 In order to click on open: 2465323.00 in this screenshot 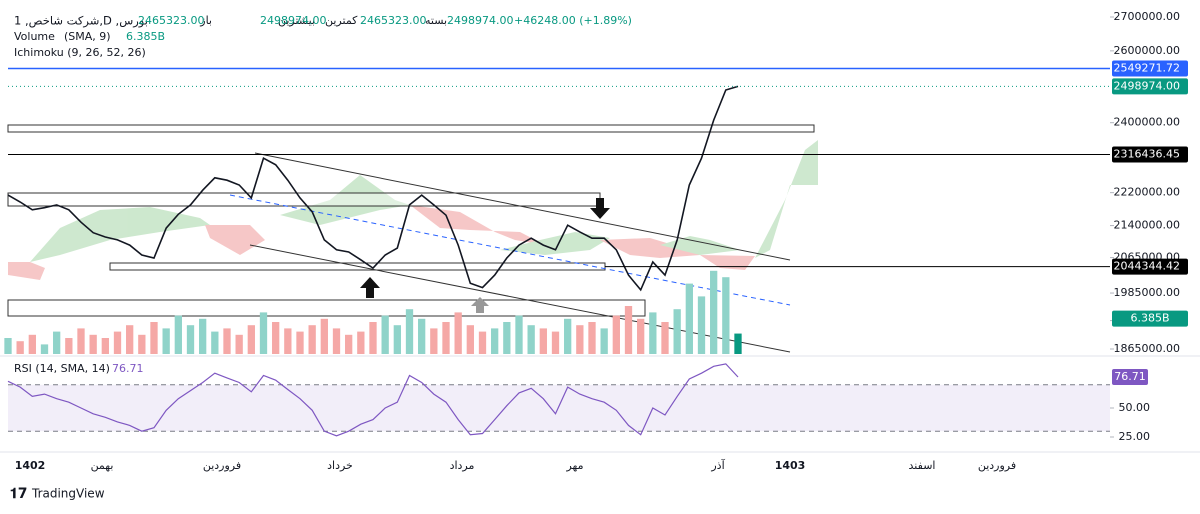, I will do `click(171, 20)`.